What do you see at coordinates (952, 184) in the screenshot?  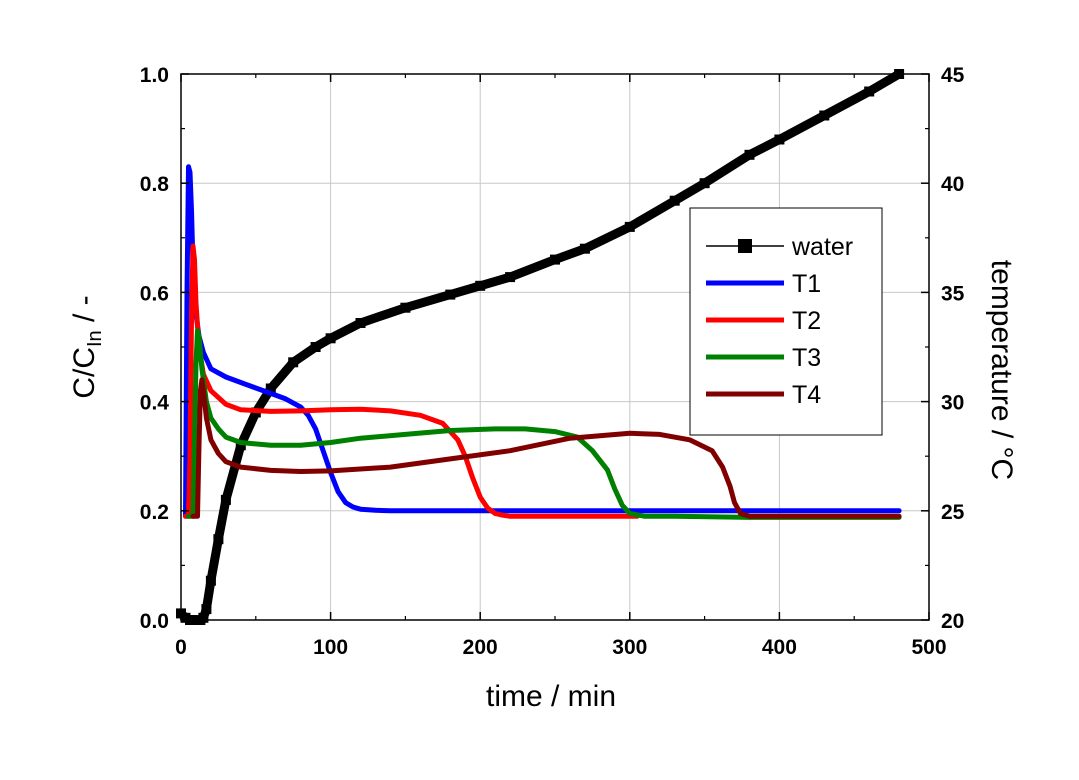 I see `y2-tick-label: 40` at bounding box center [952, 184].